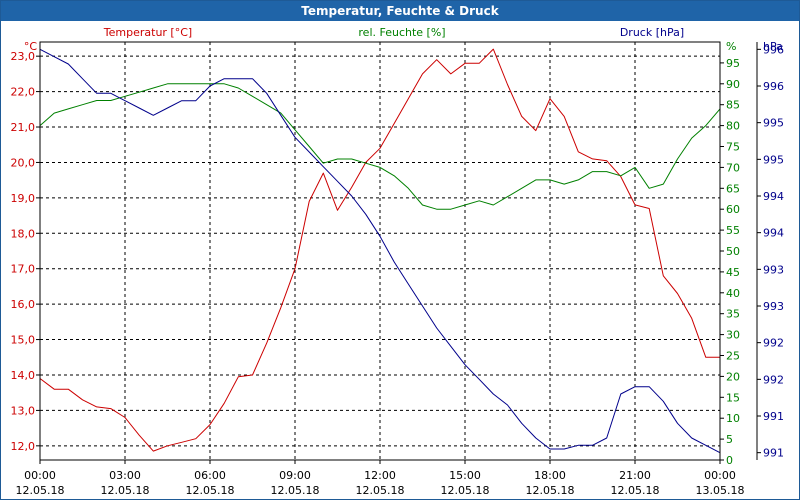 The image size is (800, 500). What do you see at coordinates (733, 105) in the screenshot?
I see `humidity-tick-label: 85` at bounding box center [733, 105].